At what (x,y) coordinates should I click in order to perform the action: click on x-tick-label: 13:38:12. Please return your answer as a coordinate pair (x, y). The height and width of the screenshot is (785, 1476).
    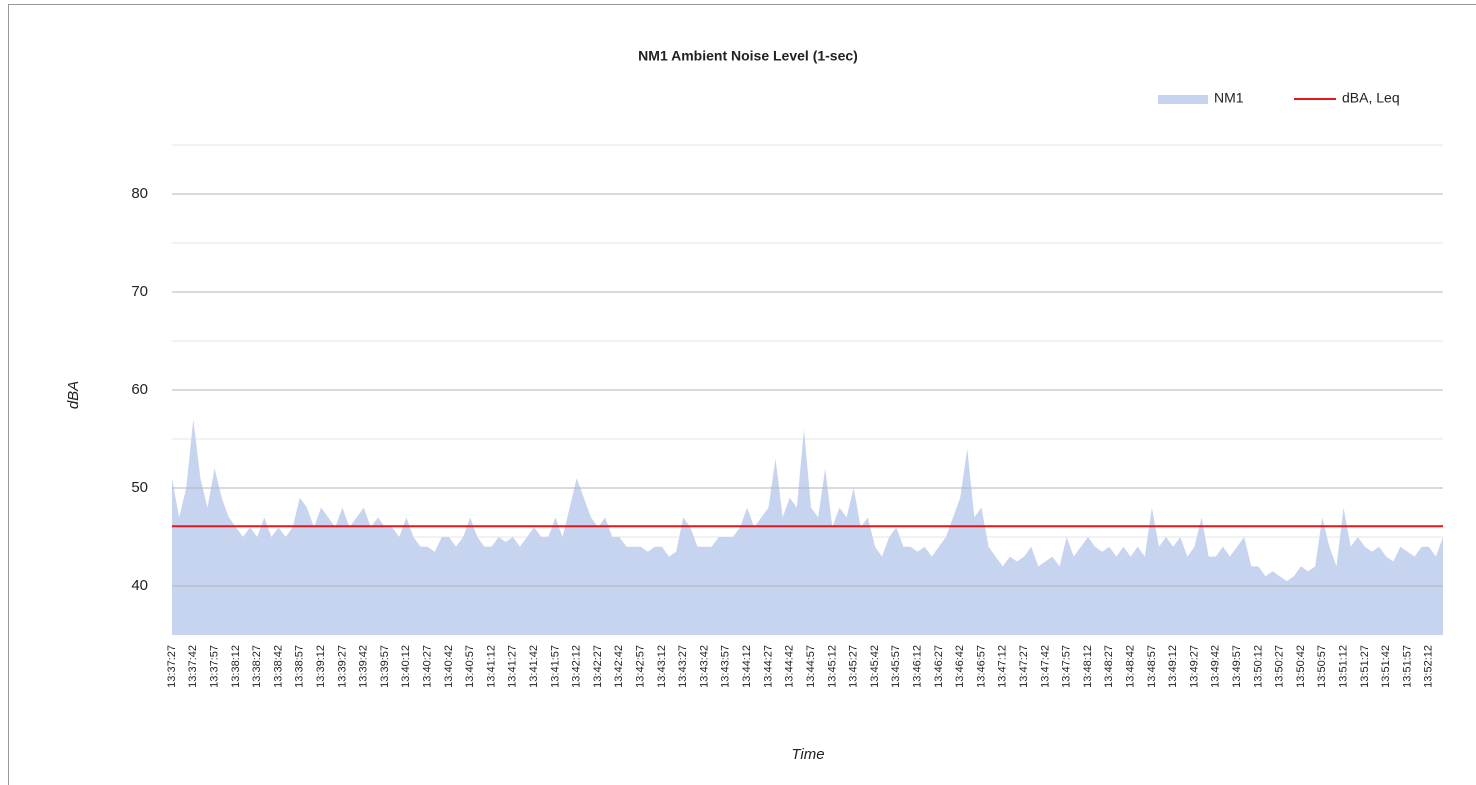
    Looking at the image, I should click on (236, 666).